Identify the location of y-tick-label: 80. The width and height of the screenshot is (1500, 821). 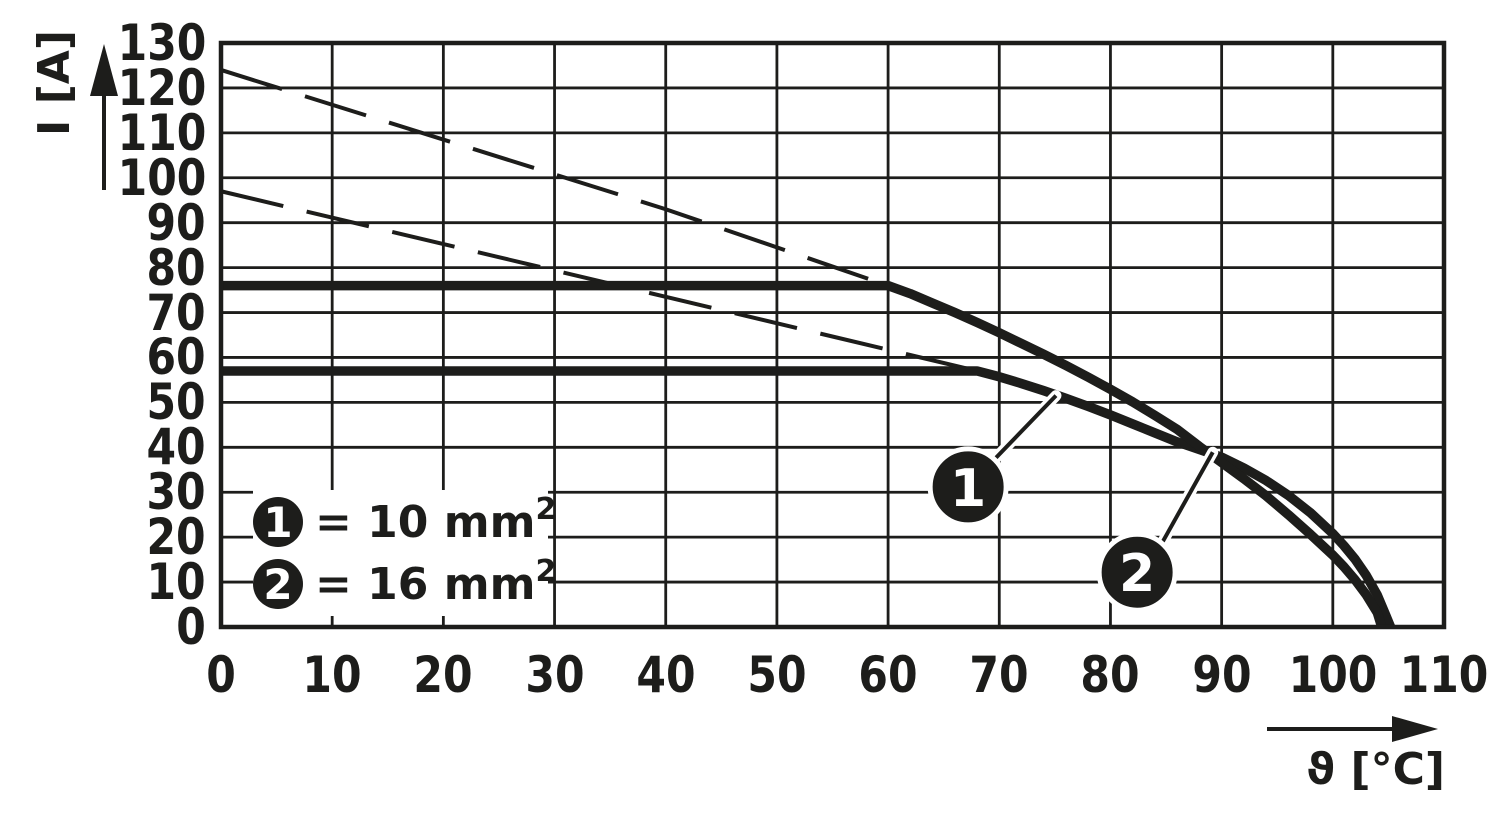
(176, 267).